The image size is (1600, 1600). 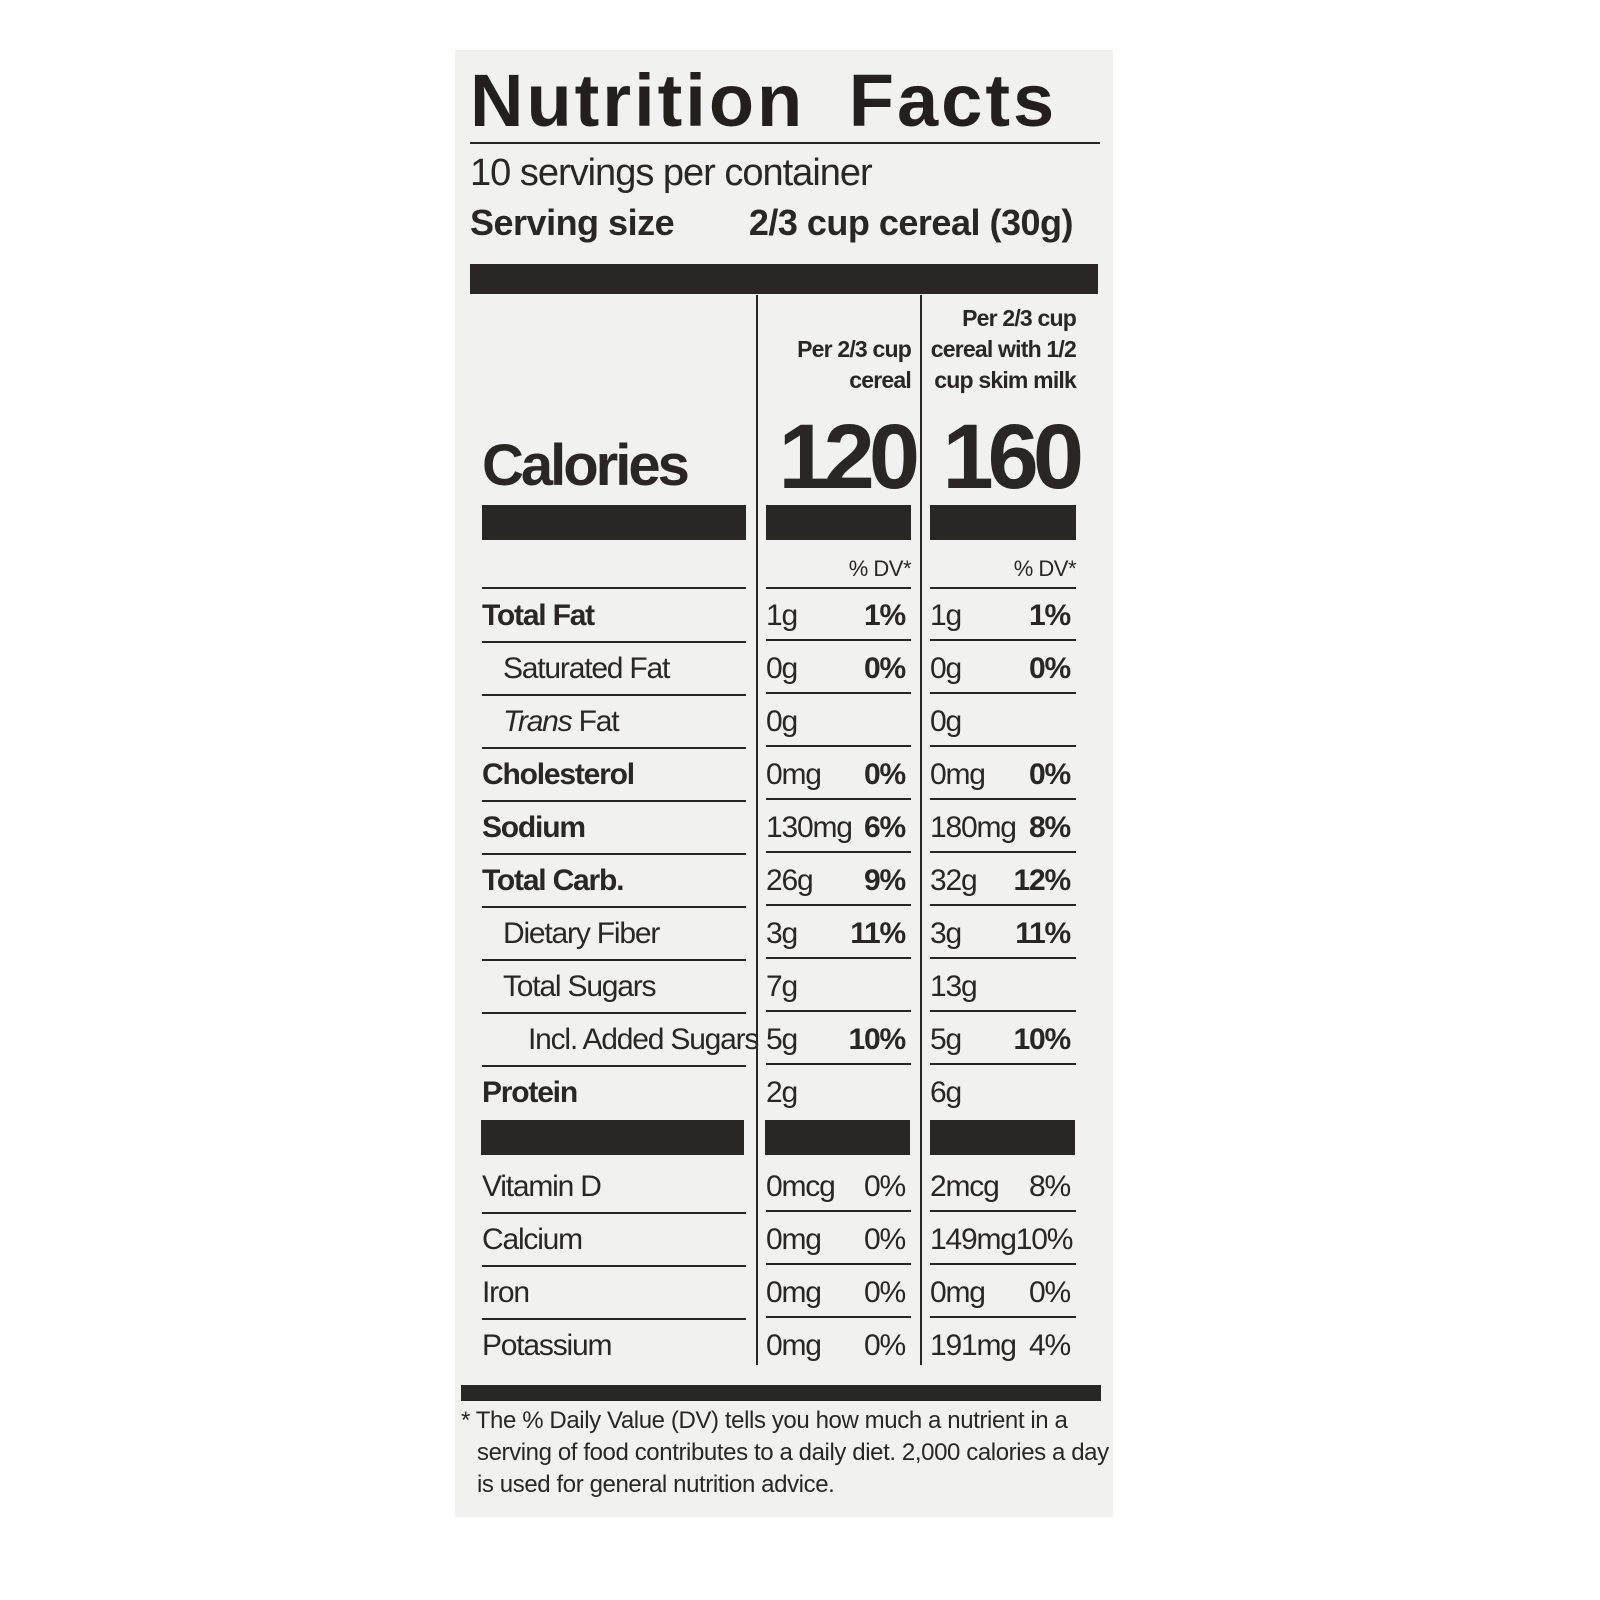 What do you see at coordinates (558, 774) in the screenshot?
I see `nutrient-label: Cholesterol` at bounding box center [558, 774].